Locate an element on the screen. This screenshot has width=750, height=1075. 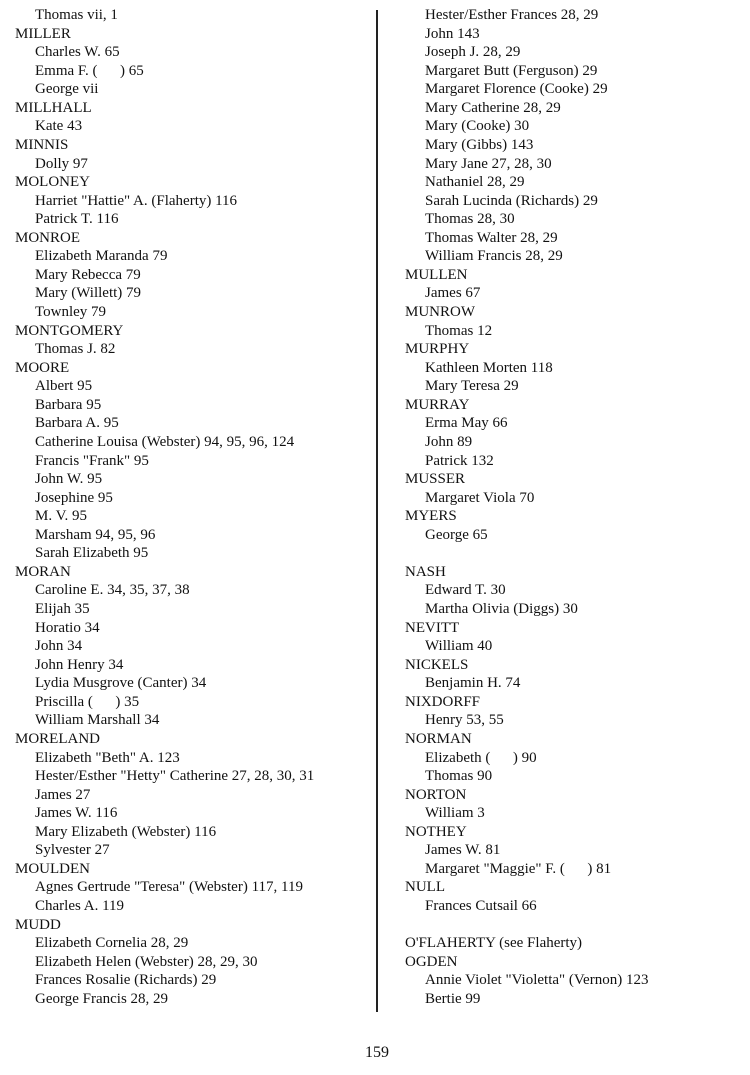
index-surname-heading: MOORE is located at coordinates (42, 367).